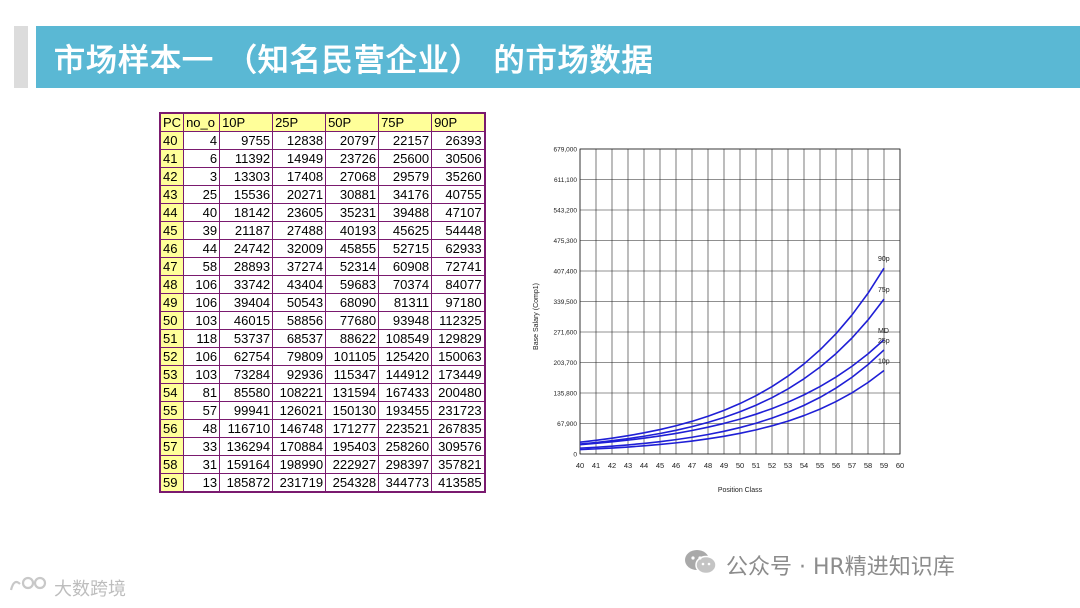 The width and height of the screenshot is (1080, 608). I want to click on table-cell: 23726, so click(352, 158).